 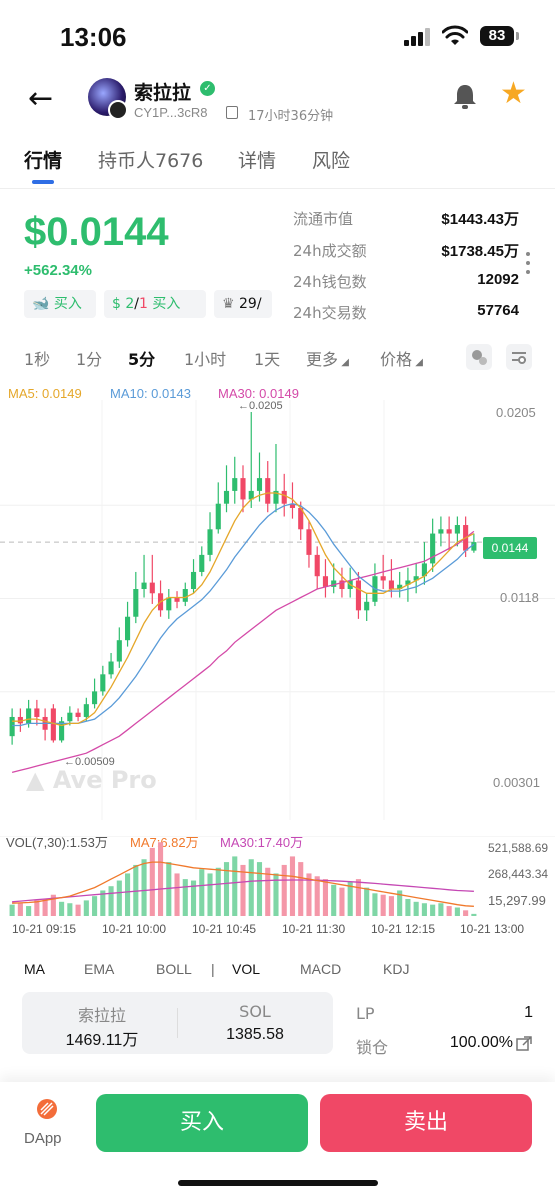 I want to click on price-toggle: 价格 ◢, so click(x=401, y=358).